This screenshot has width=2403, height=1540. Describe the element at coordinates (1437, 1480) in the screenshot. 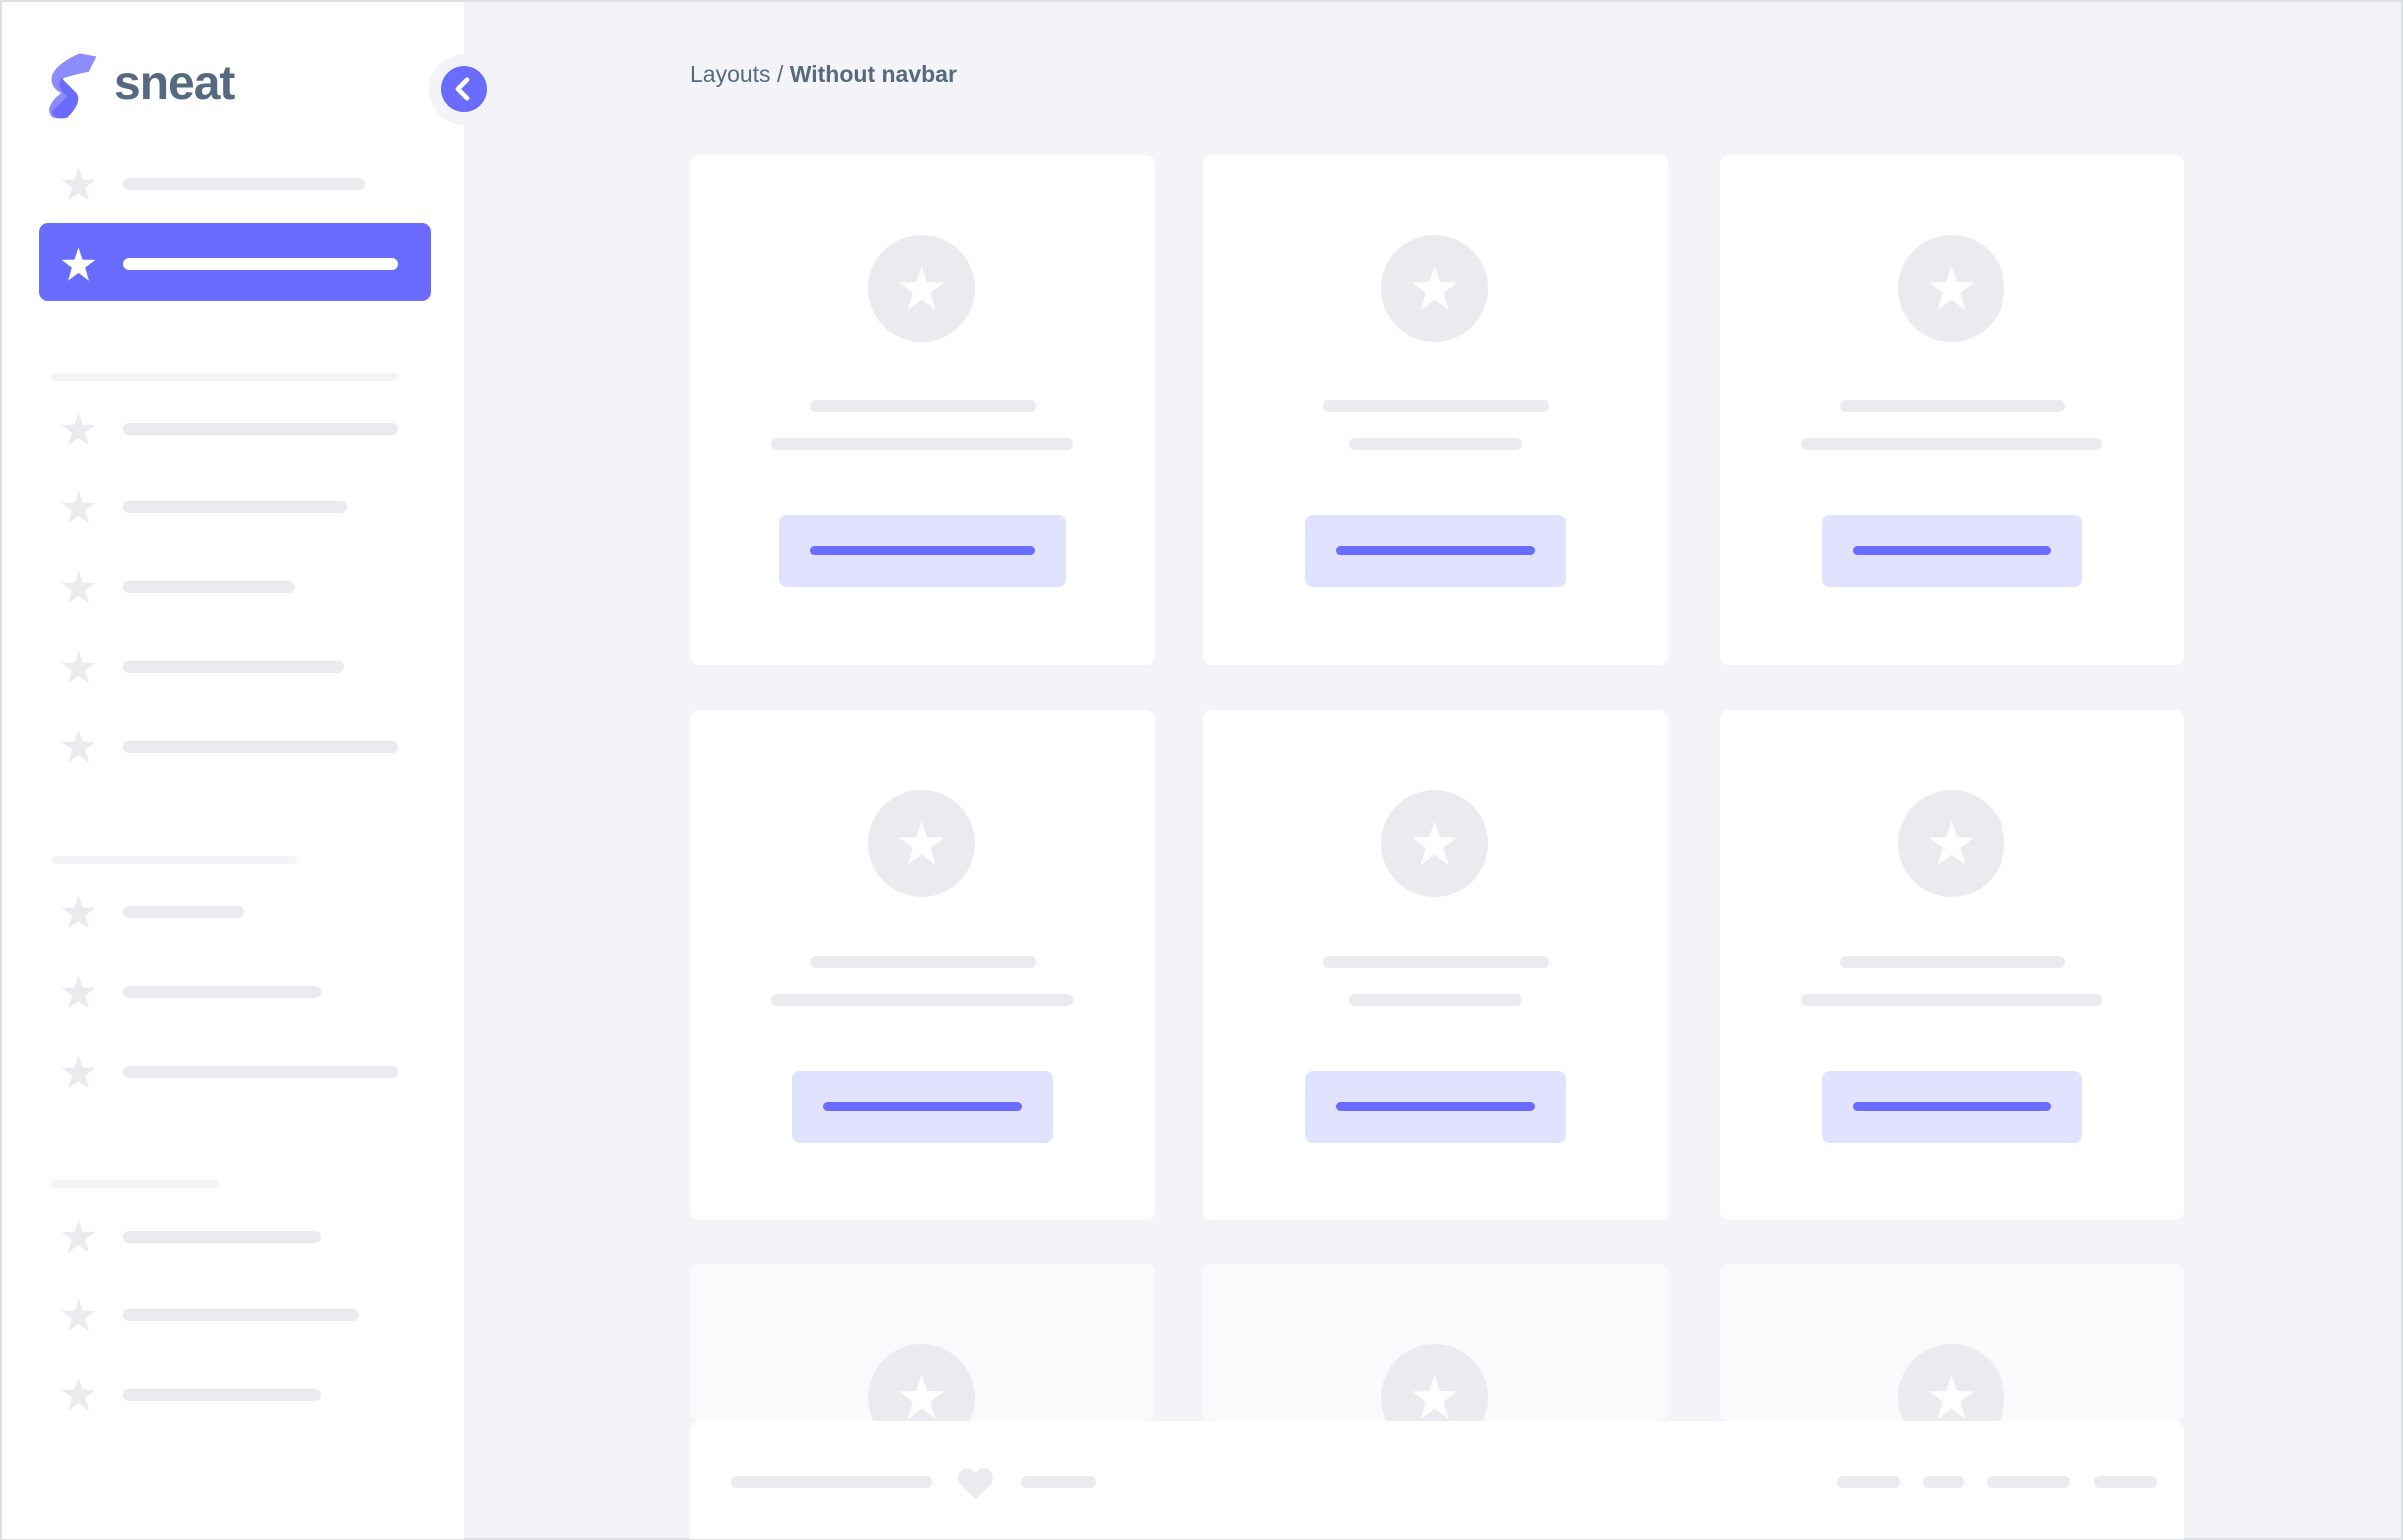

I see `footer` at that location.